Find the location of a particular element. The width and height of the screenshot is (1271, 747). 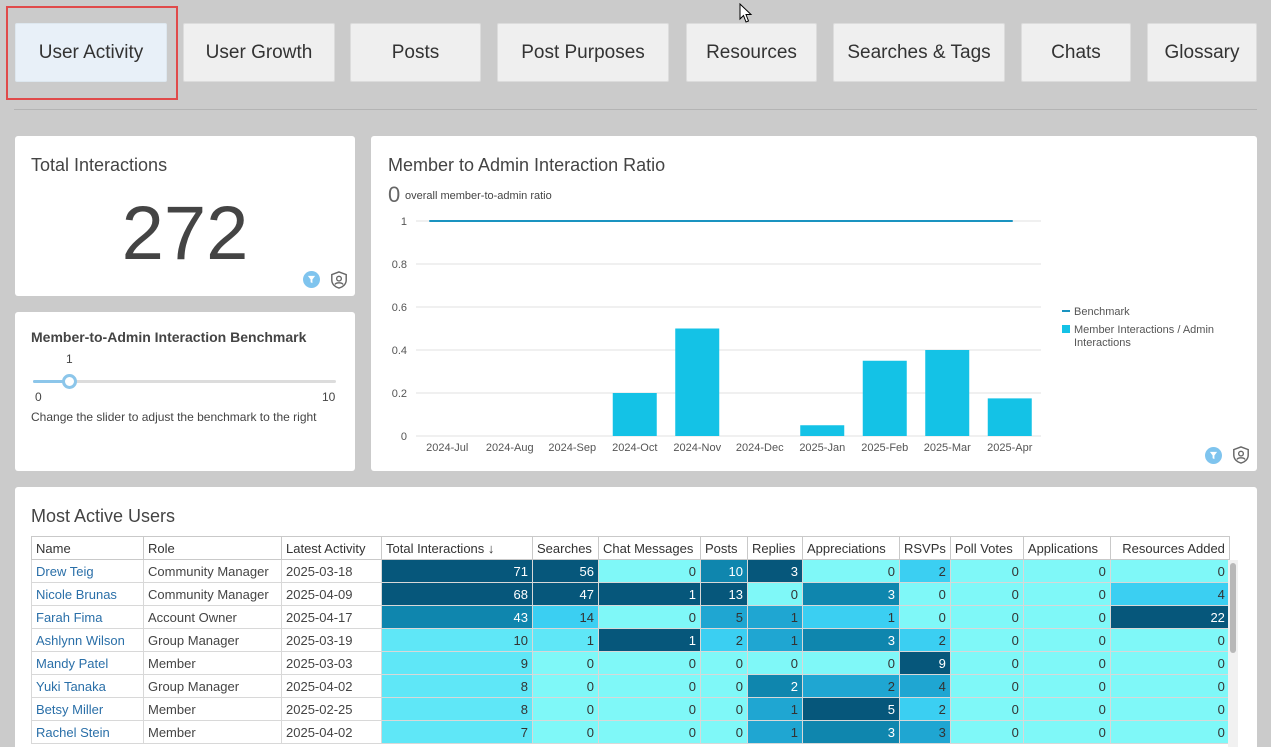

tab-divider is located at coordinates (635, 109).